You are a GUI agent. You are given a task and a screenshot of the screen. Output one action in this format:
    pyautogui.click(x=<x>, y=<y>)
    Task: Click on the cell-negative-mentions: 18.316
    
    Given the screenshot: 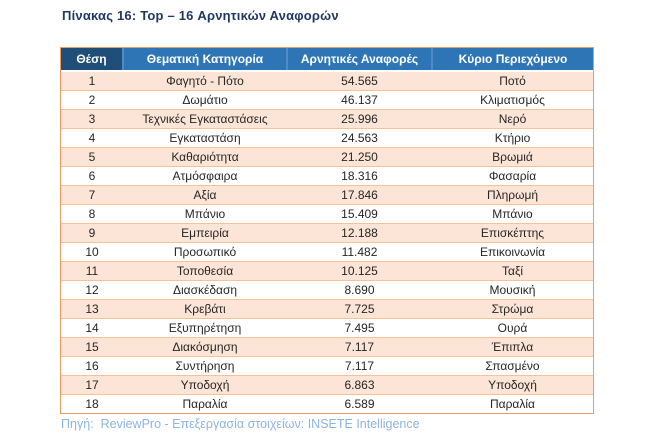 What is the action you would take?
    pyautogui.click(x=359, y=176)
    